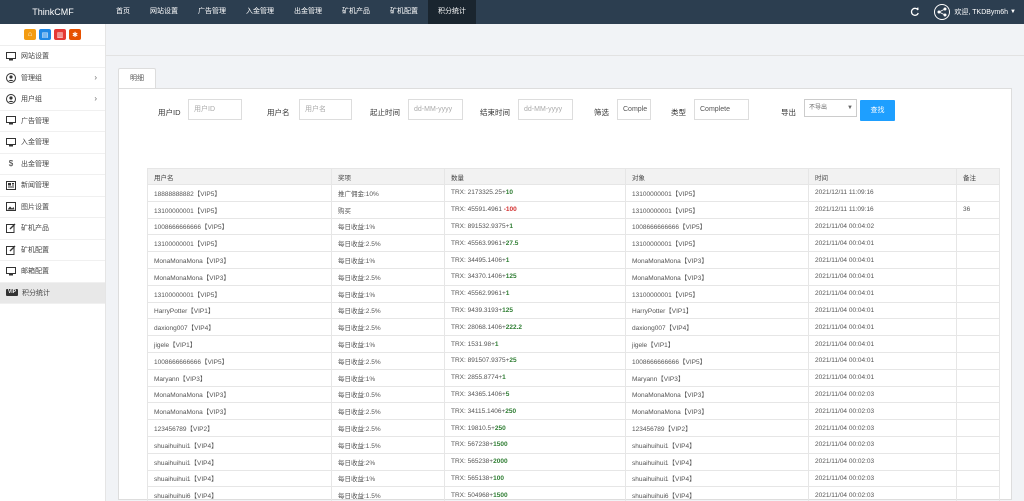 This screenshot has width=1024, height=501. Describe the element at coordinates (35, 186) in the screenshot. I see `sidebar-item-label: 新闻管理` at that location.